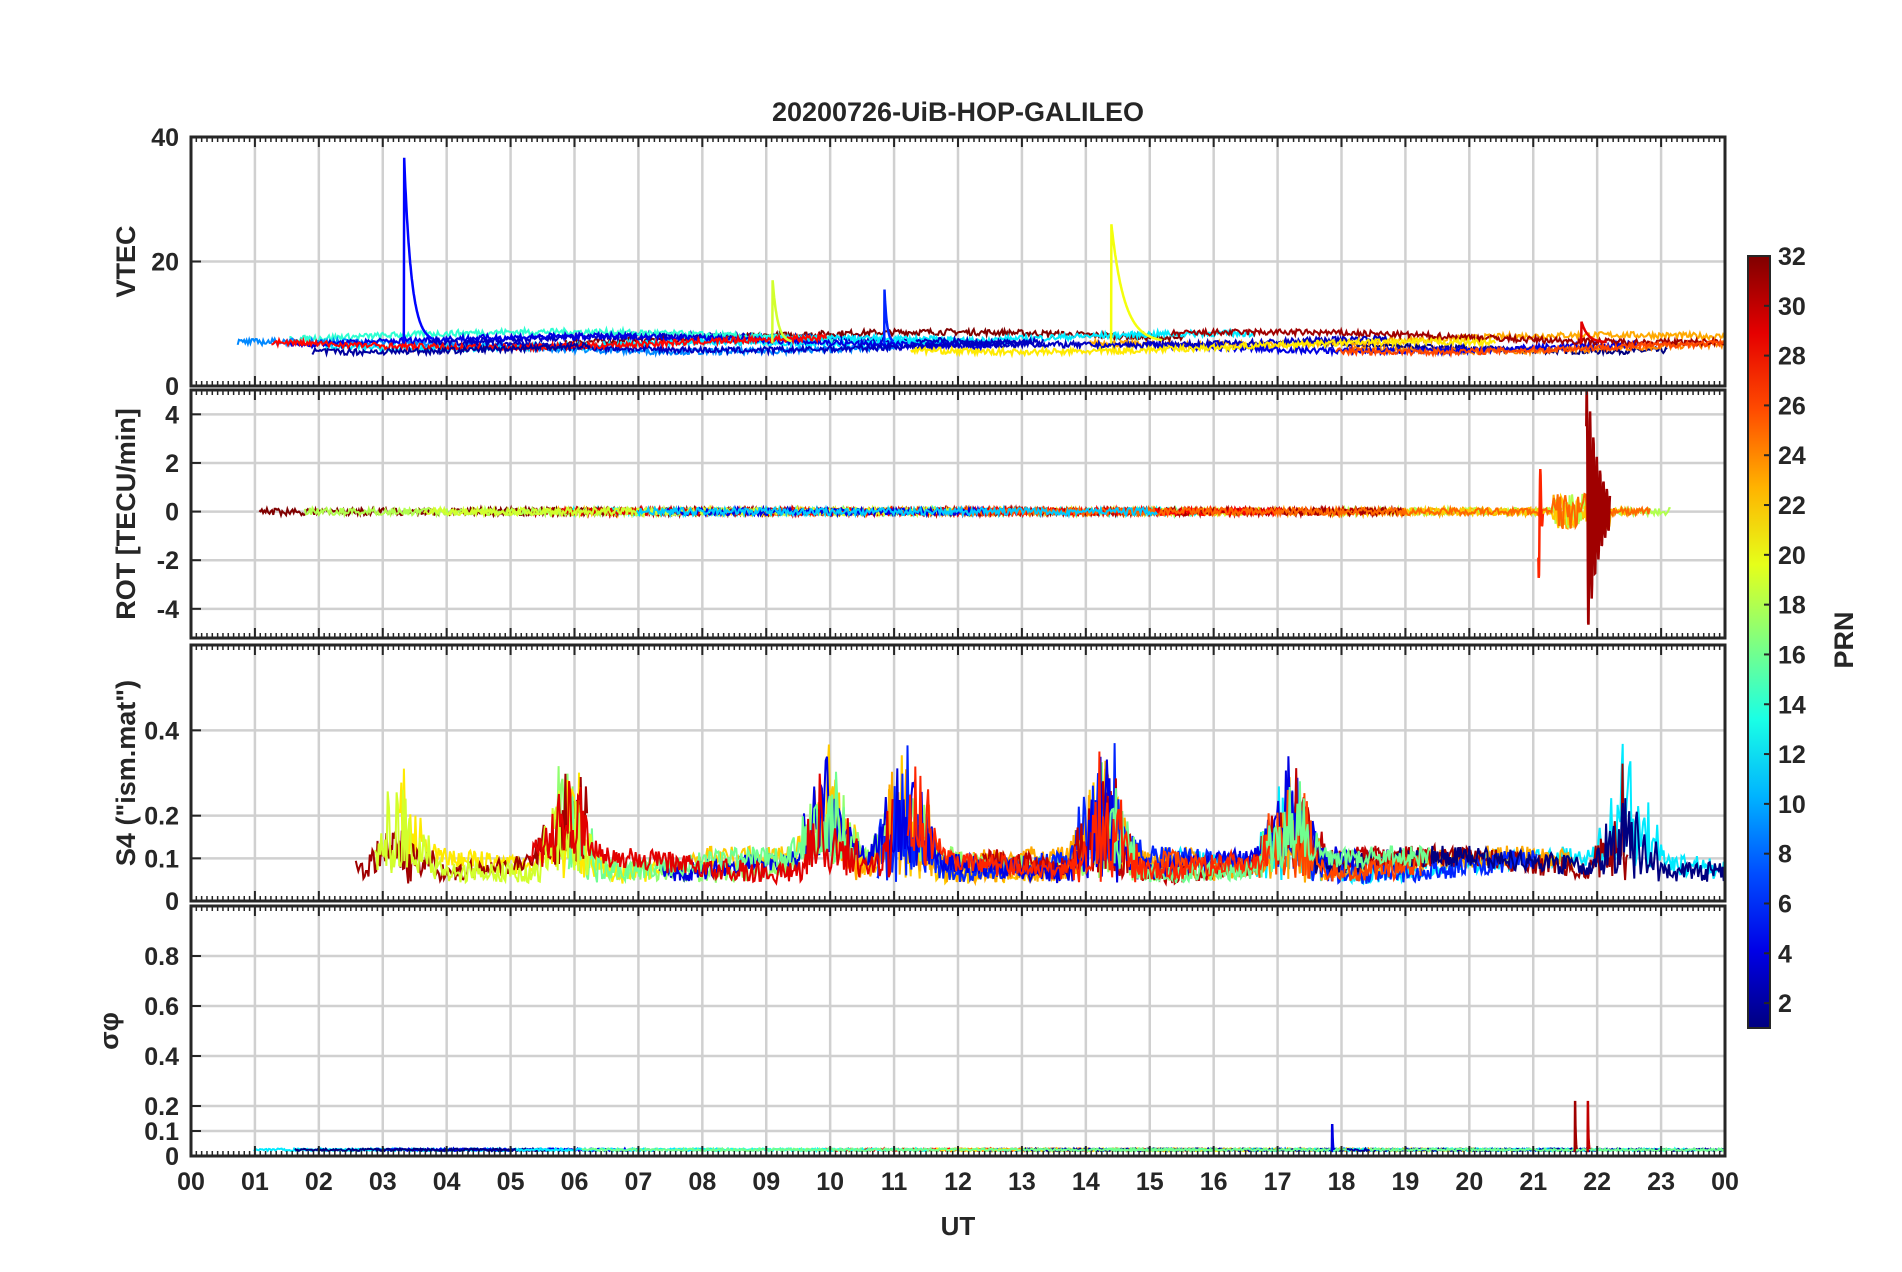  I want to click on y-tick-label: 2, so click(172, 464).